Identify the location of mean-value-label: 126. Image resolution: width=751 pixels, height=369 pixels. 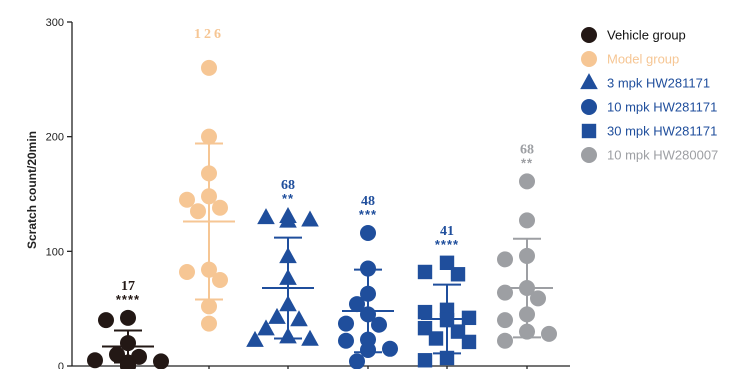
(209, 34).